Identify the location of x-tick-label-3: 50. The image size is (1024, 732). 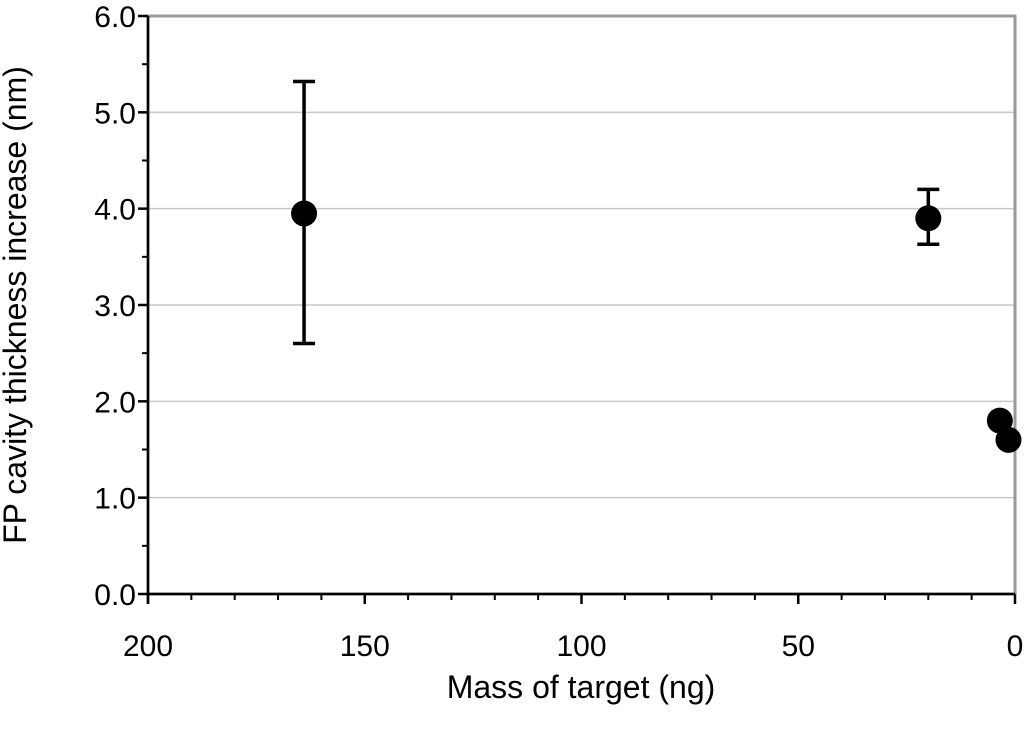
(798, 646).